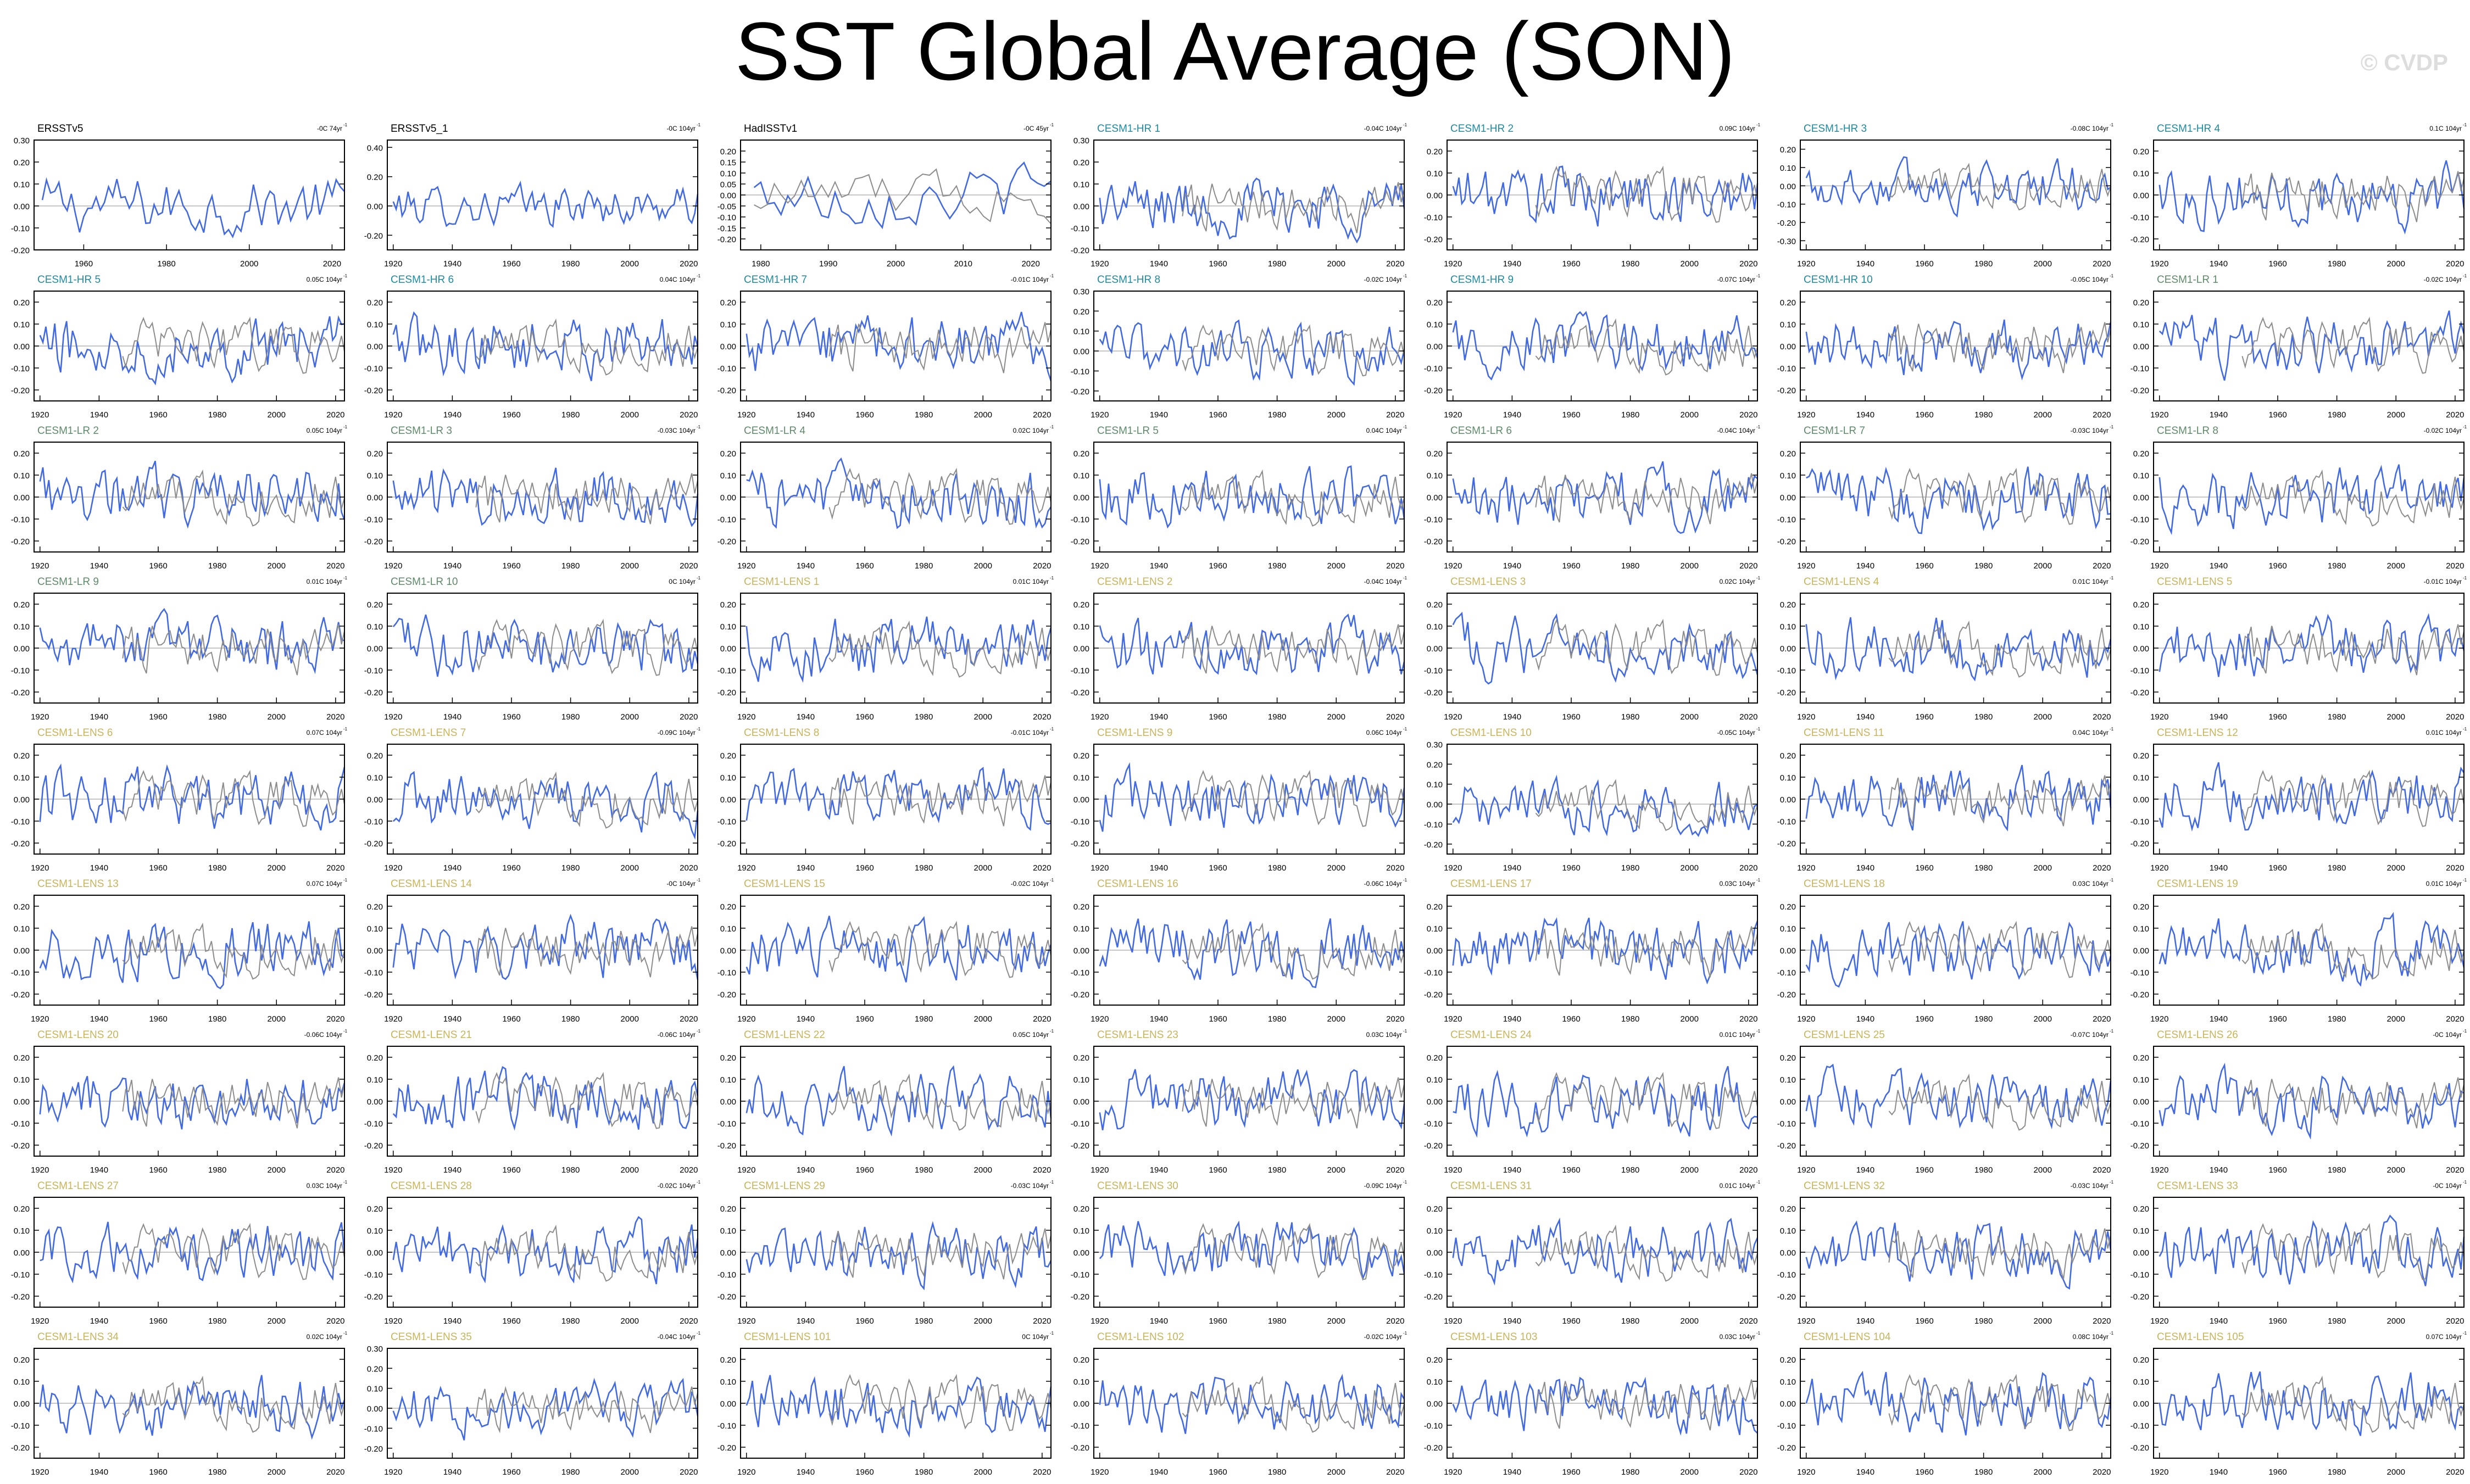 This screenshot has height=1484, width=2470. What do you see at coordinates (781, 582) in the screenshot?
I see `panel-title: CESM1-LENS 1` at bounding box center [781, 582].